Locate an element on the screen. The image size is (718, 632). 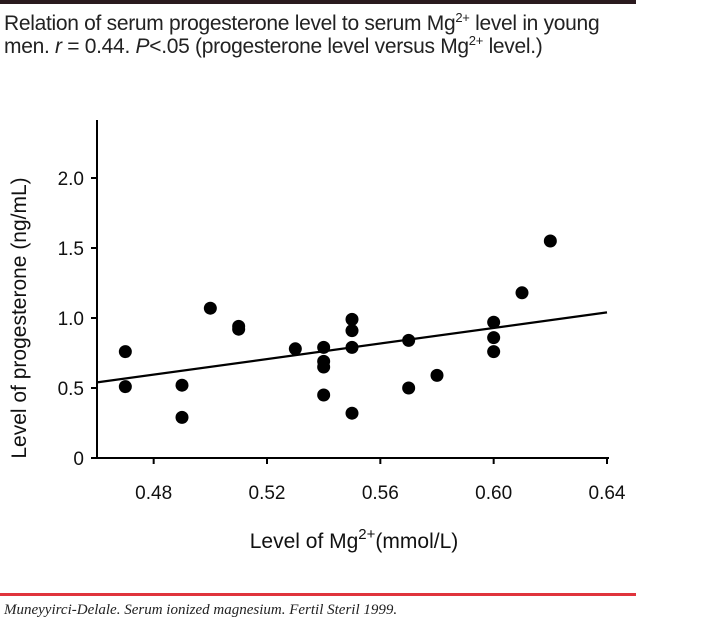
y-axis-label: Level of progesterone (ng/mL) is located at coordinates (19, 317).